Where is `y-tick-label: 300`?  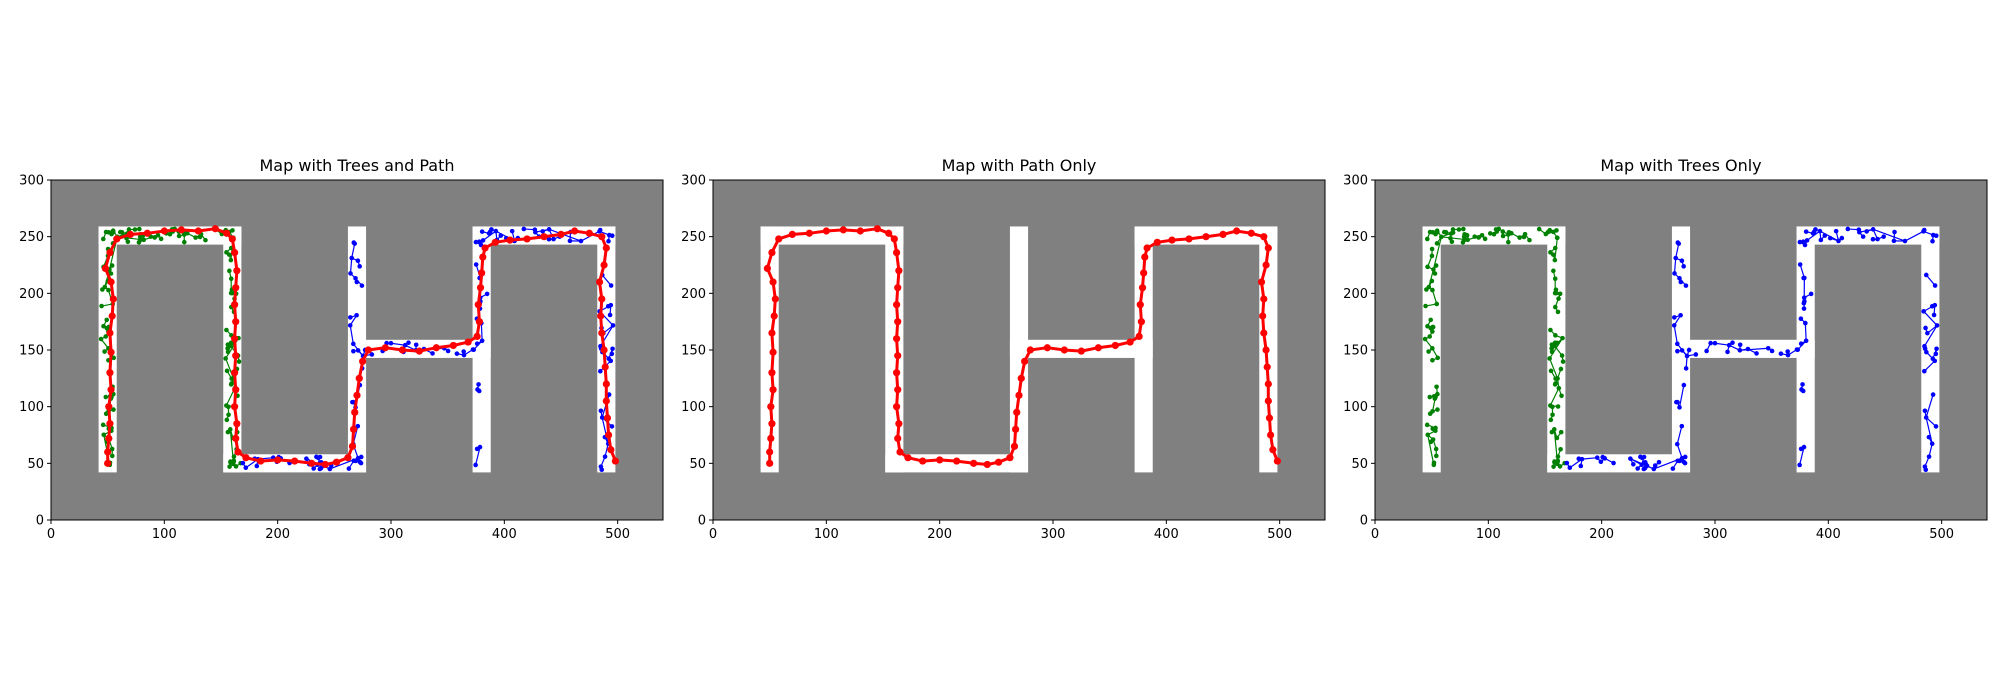
y-tick-label: 300 is located at coordinates (1355, 181).